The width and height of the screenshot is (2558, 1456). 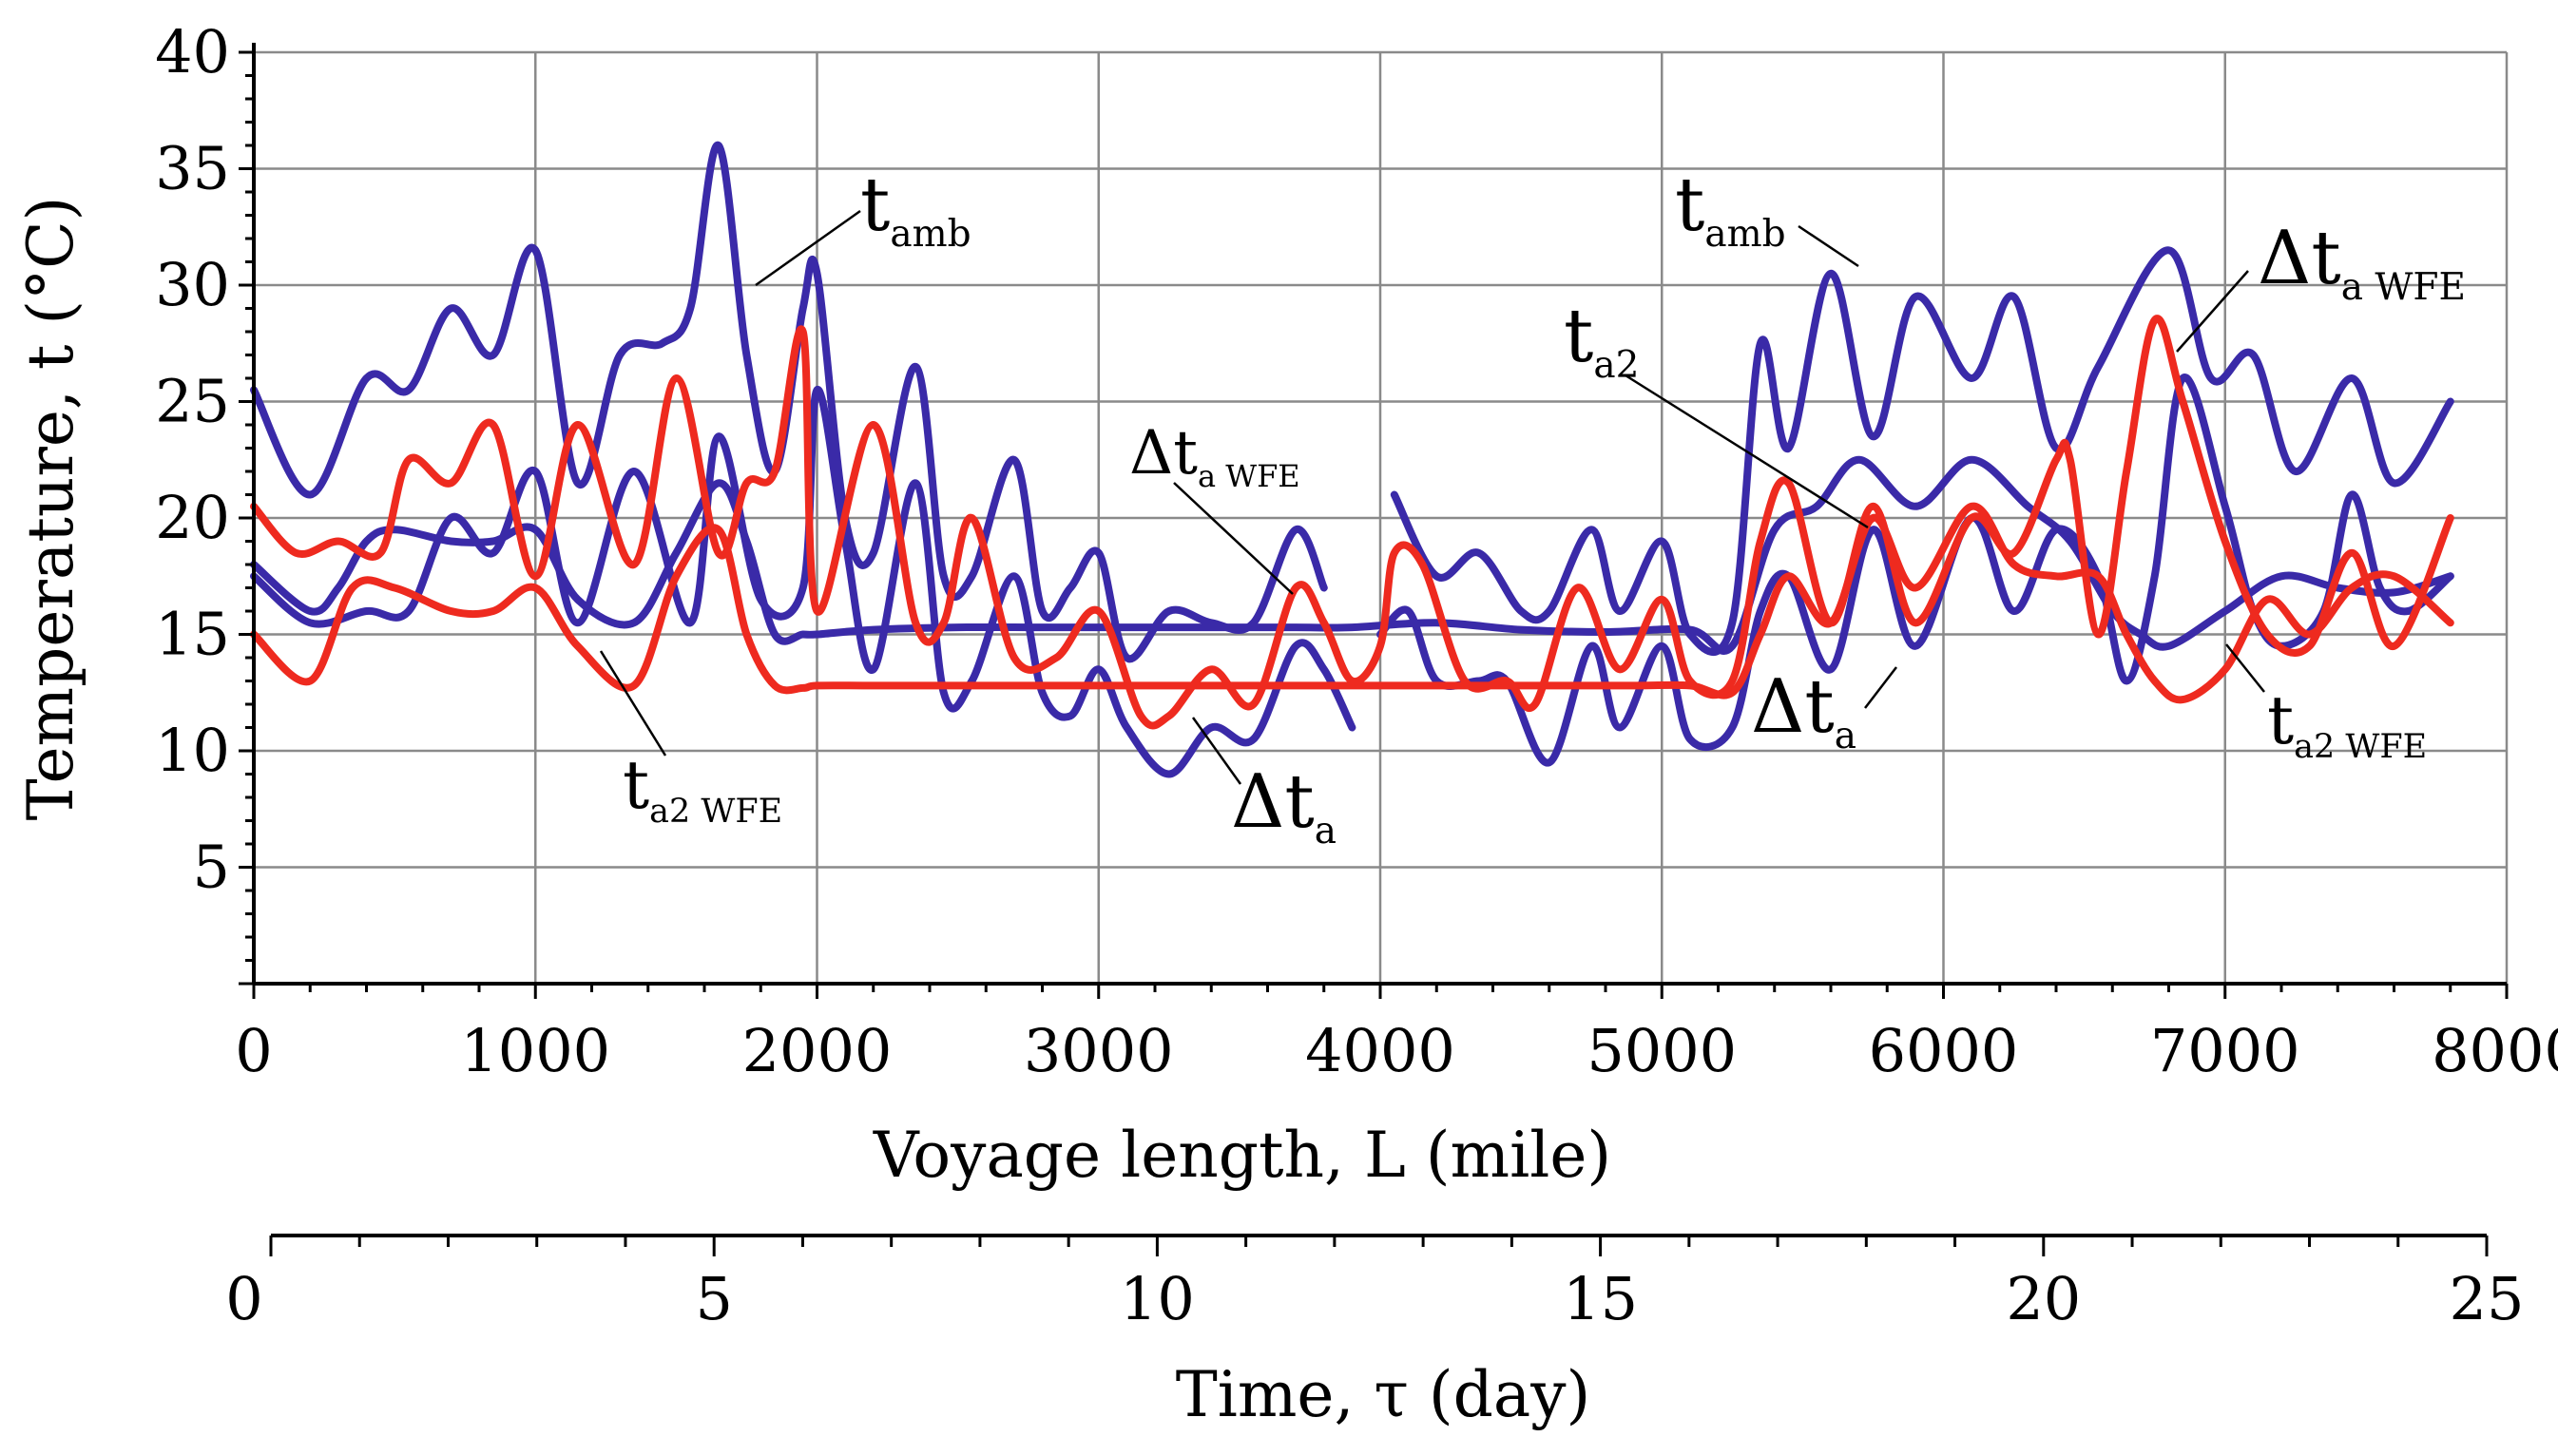 What do you see at coordinates (193, 284) in the screenshot?
I see `y-tick-label: 30` at bounding box center [193, 284].